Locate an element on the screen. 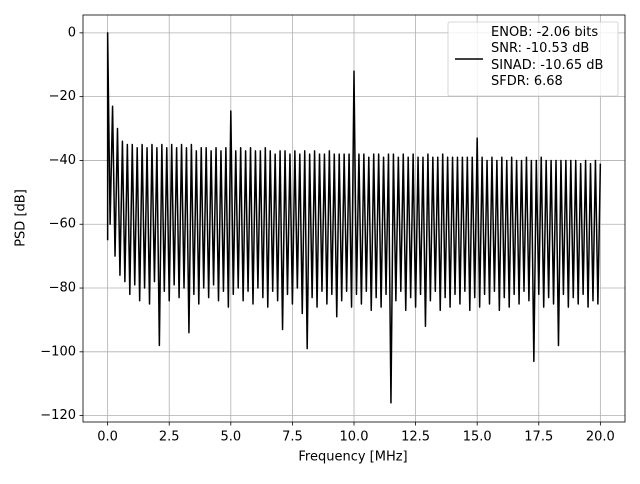  x-tick-label: 20.0 is located at coordinates (600, 437).